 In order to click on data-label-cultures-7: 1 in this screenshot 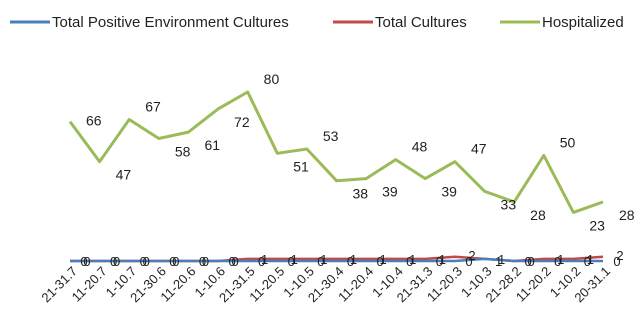, I will do `click(294, 259)`.